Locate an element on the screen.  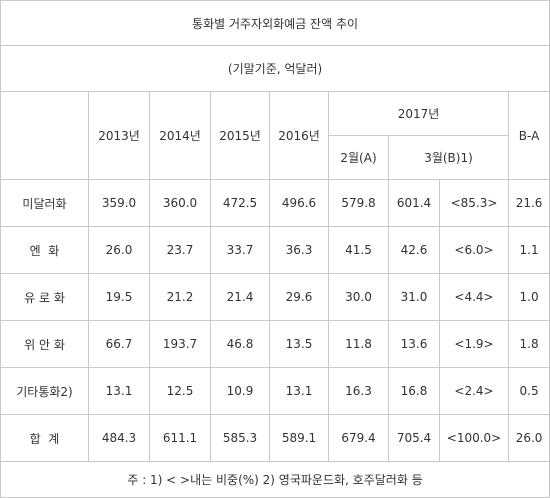
cell: 41.5 is located at coordinates (358, 250).